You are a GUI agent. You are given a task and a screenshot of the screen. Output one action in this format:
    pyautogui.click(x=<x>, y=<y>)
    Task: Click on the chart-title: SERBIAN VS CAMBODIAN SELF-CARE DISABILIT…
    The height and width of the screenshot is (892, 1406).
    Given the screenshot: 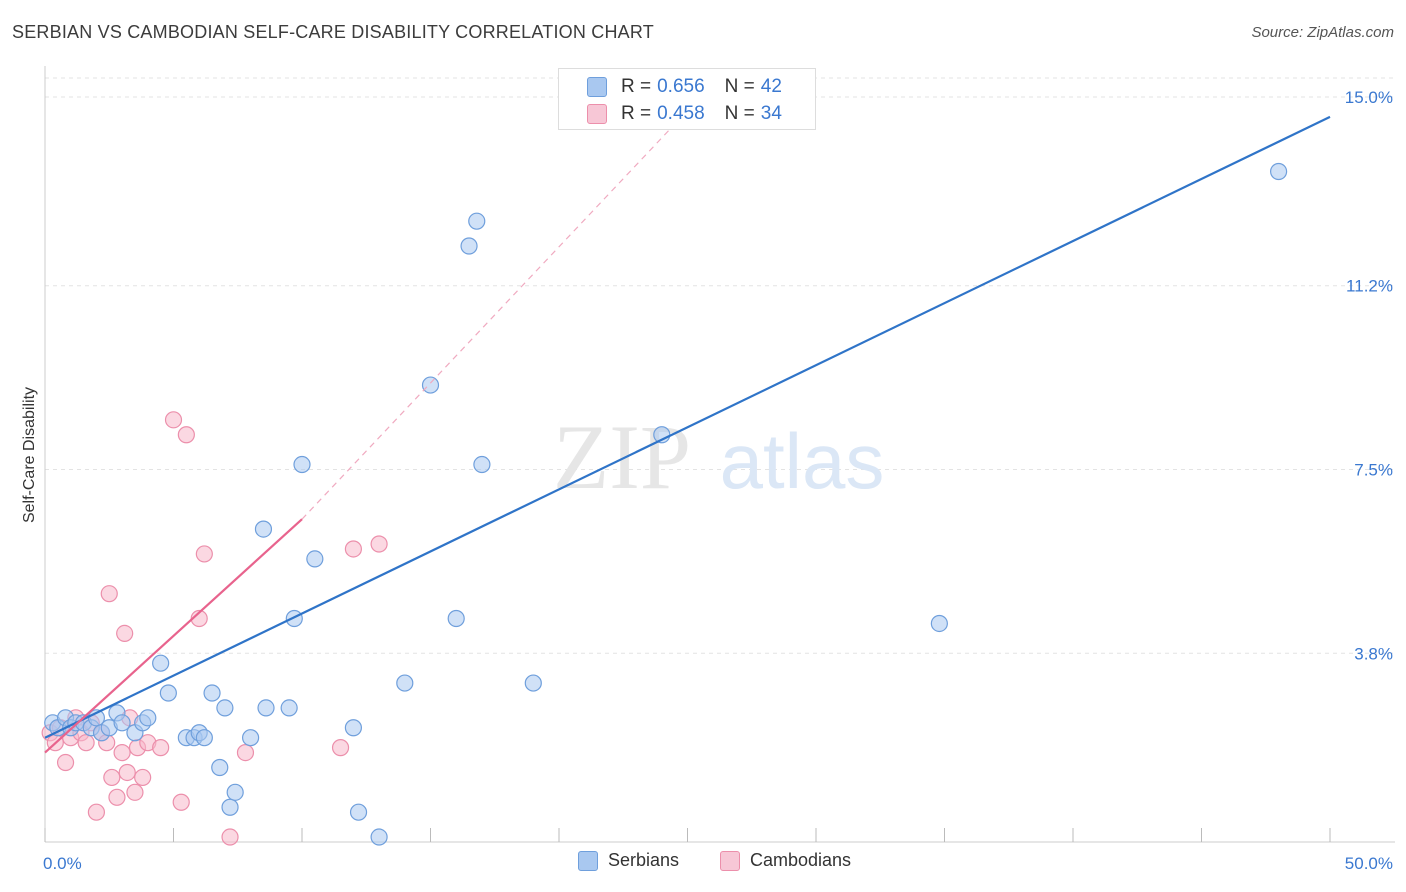 What is the action you would take?
    pyautogui.click(x=333, y=32)
    